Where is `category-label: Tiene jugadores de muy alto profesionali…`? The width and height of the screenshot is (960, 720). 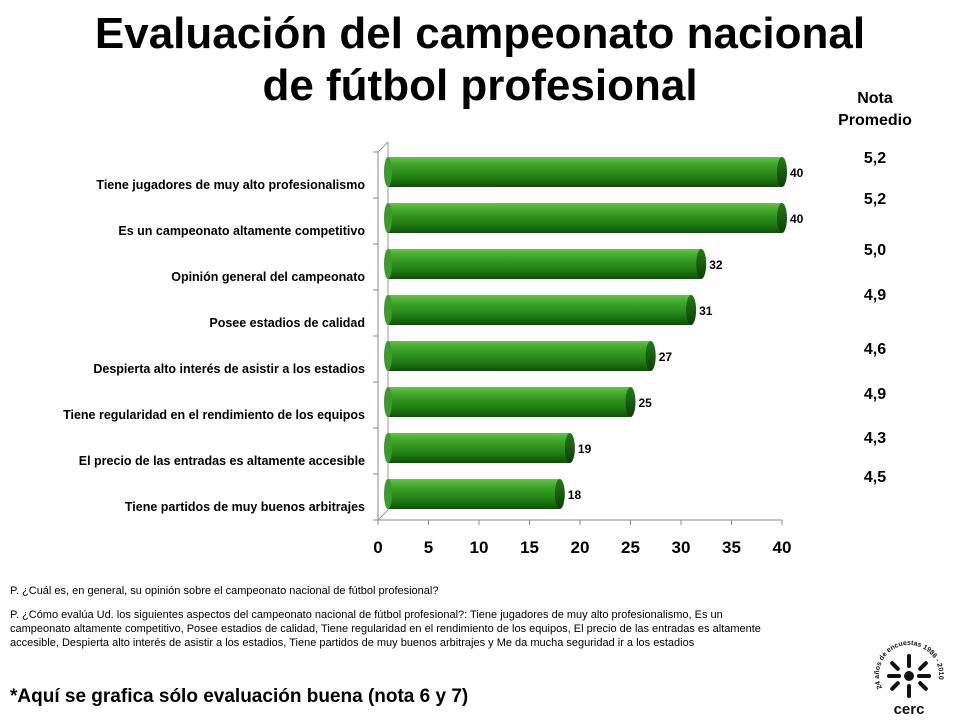
category-label: Tiene jugadores de muy alto profesionali… is located at coordinates (230, 185).